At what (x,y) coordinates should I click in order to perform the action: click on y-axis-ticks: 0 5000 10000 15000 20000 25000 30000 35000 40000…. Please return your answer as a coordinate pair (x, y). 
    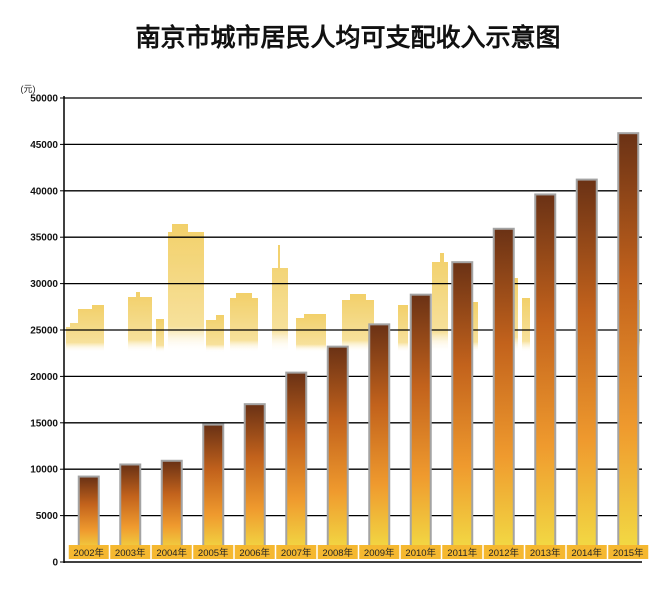
    Looking at the image, I should click on (47, 331).